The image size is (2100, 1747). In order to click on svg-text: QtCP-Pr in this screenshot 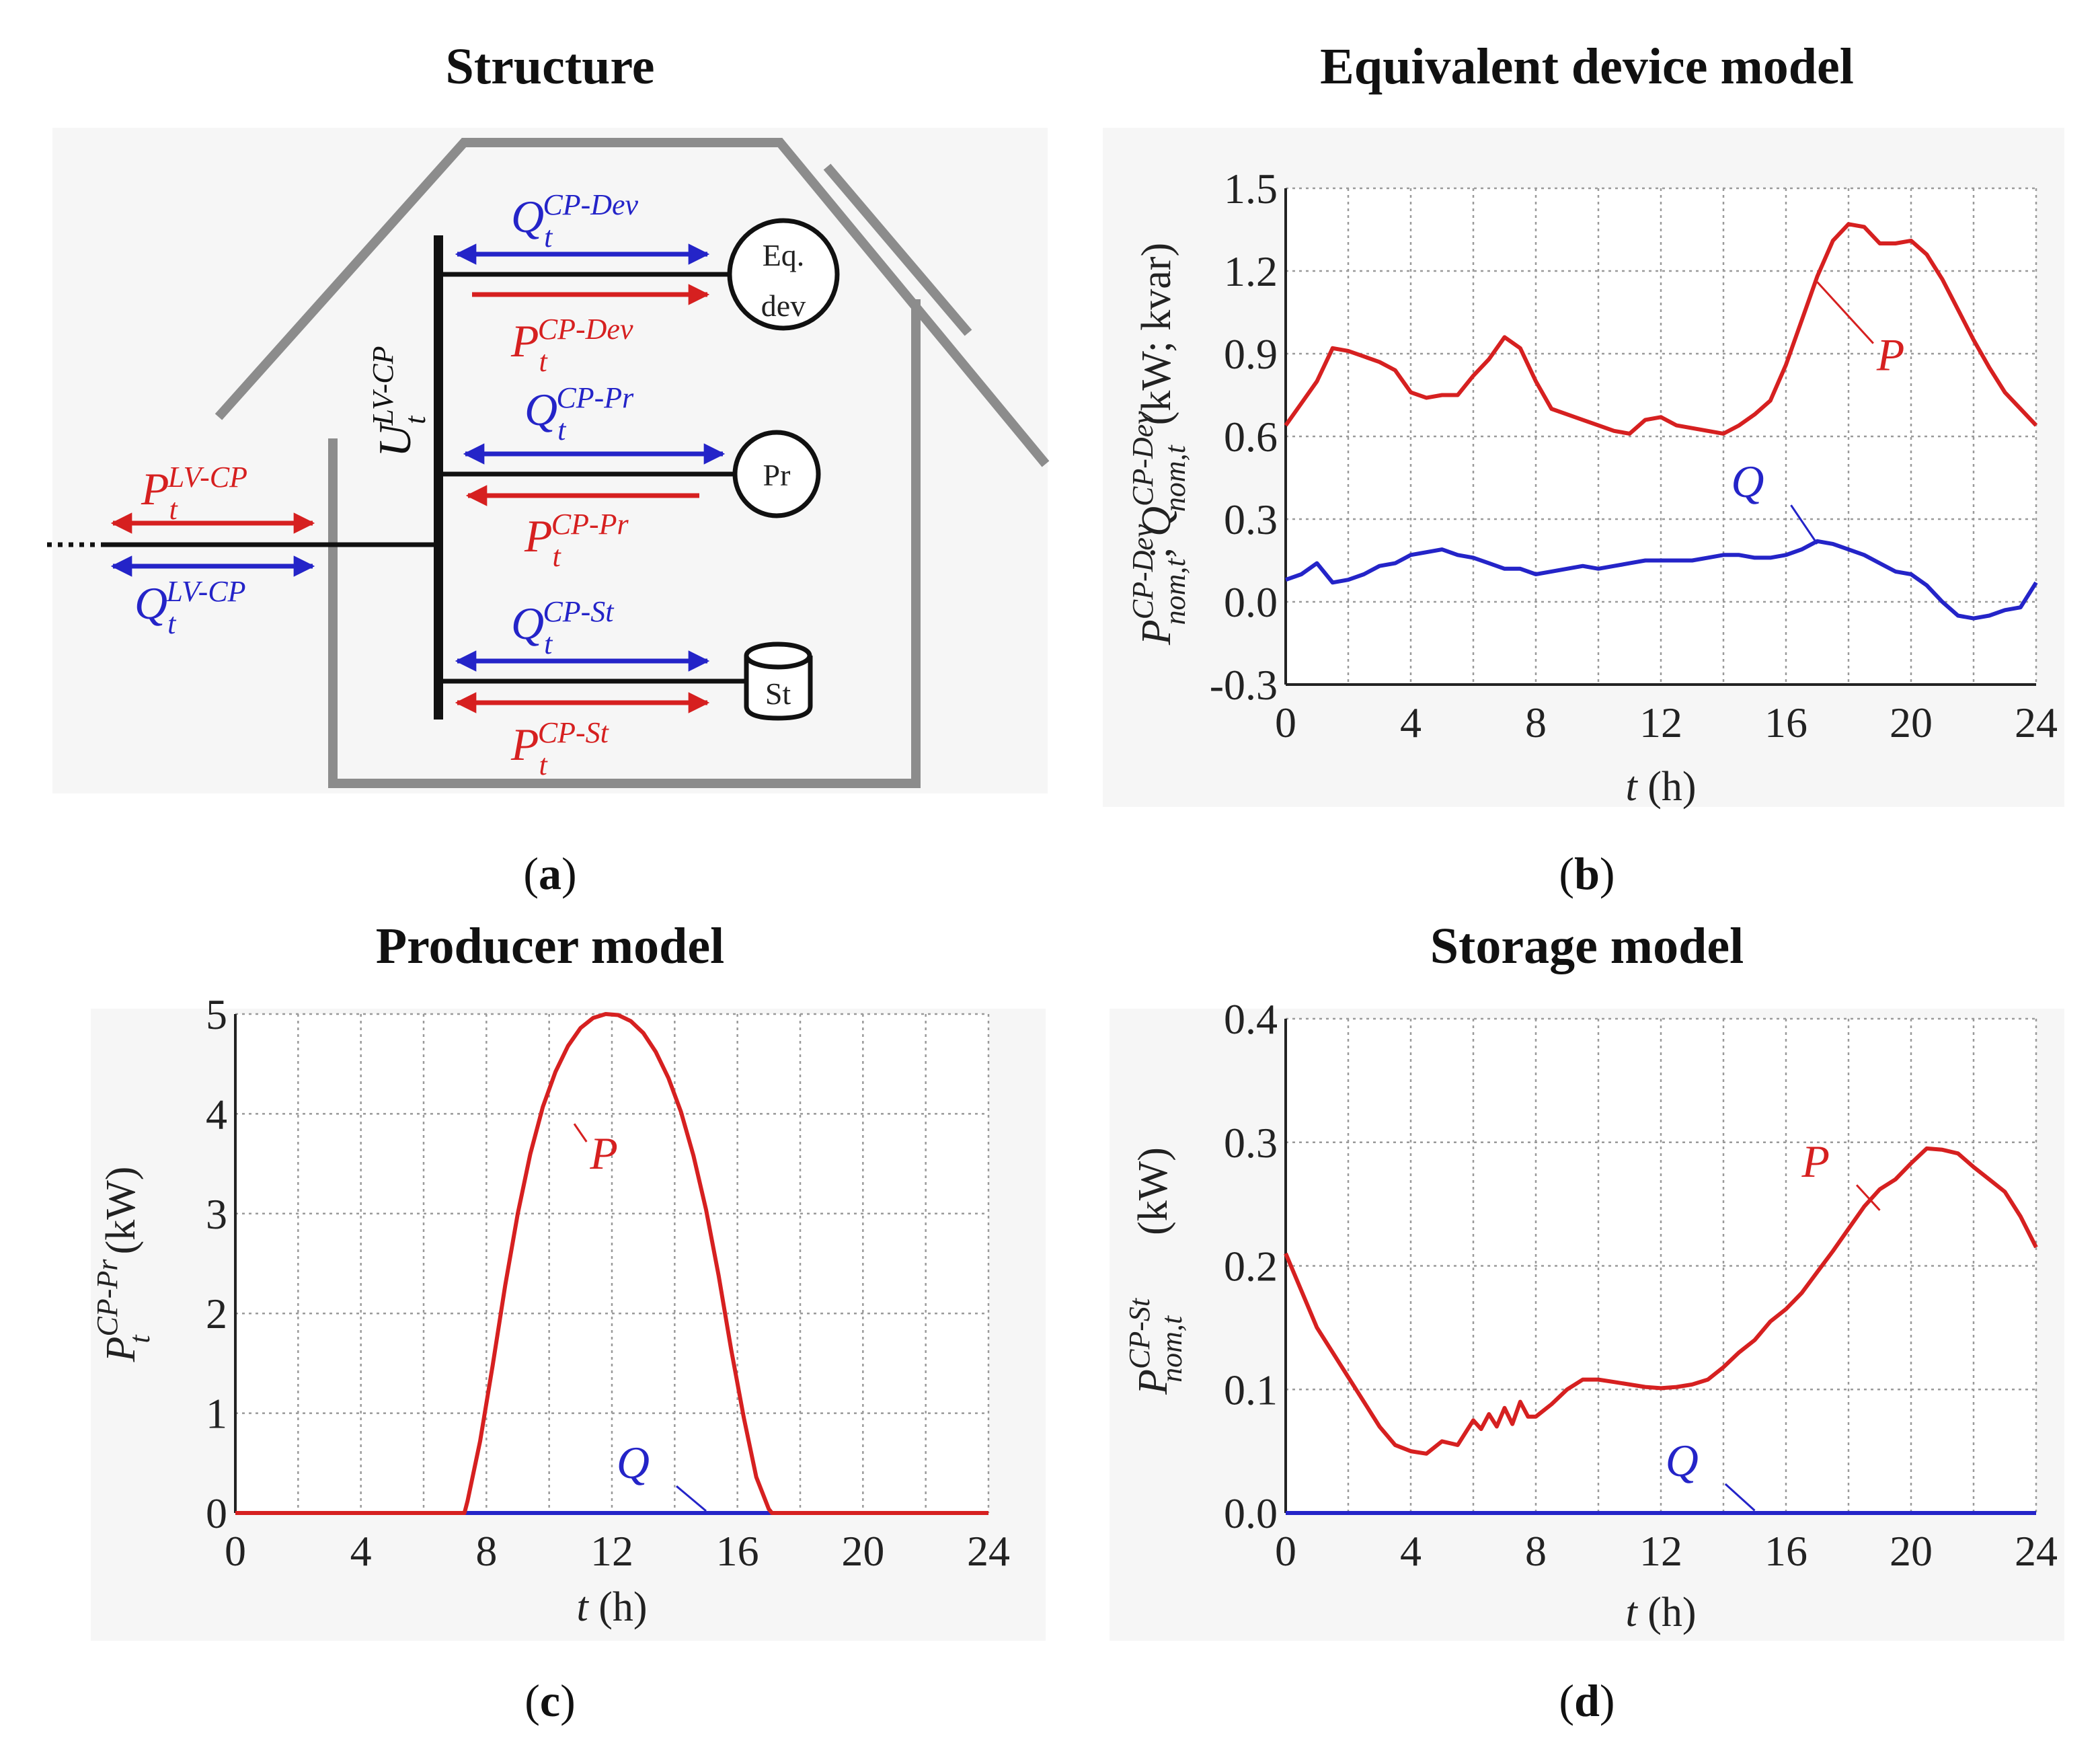, I will do `click(579, 414)`.